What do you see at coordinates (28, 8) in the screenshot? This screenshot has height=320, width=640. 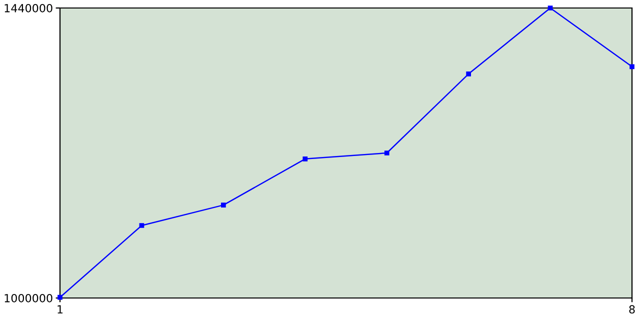 I see `y-tick-label: 1440000` at bounding box center [28, 8].